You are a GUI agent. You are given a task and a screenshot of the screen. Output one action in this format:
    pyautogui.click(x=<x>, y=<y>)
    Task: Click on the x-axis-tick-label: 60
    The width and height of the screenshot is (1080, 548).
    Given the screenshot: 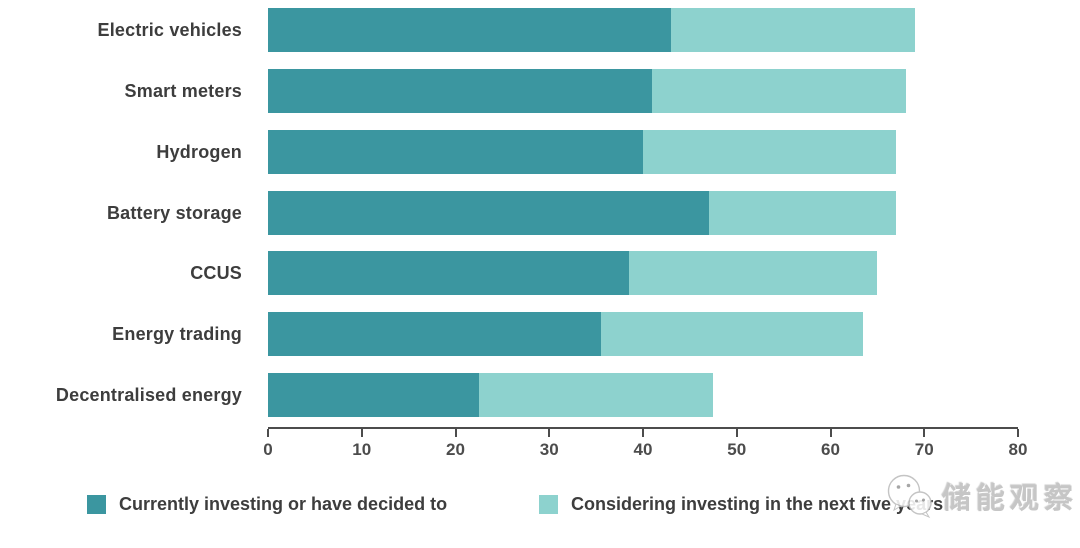 What is the action you would take?
    pyautogui.click(x=830, y=449)
    